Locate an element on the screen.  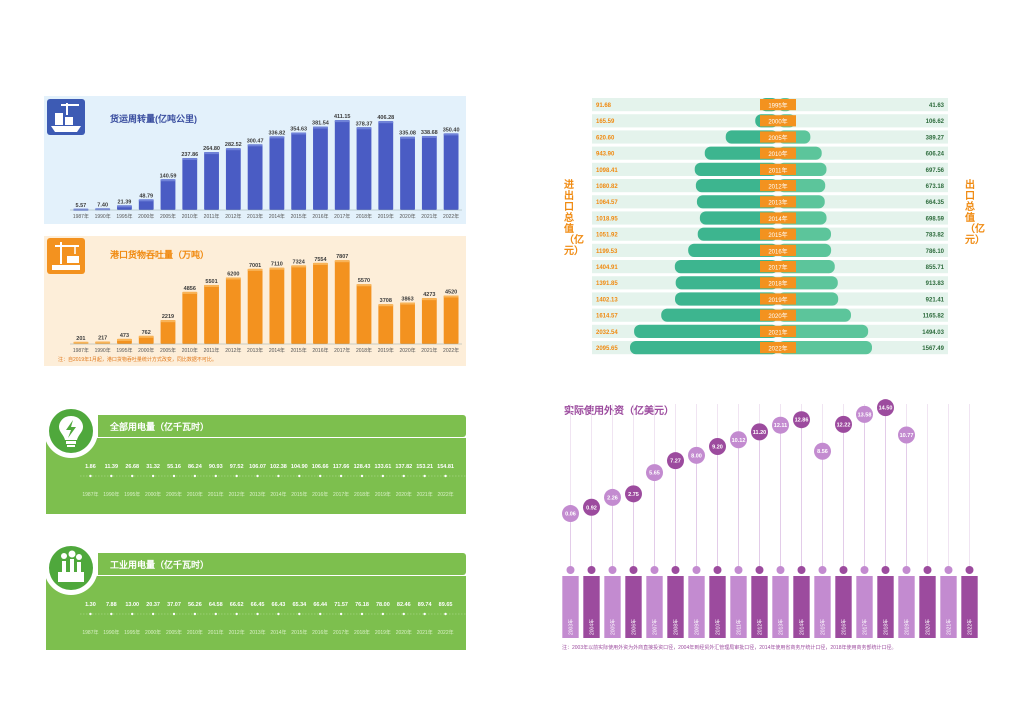
fdi-value-label: 8.00 is located at coordinates (696, 456).